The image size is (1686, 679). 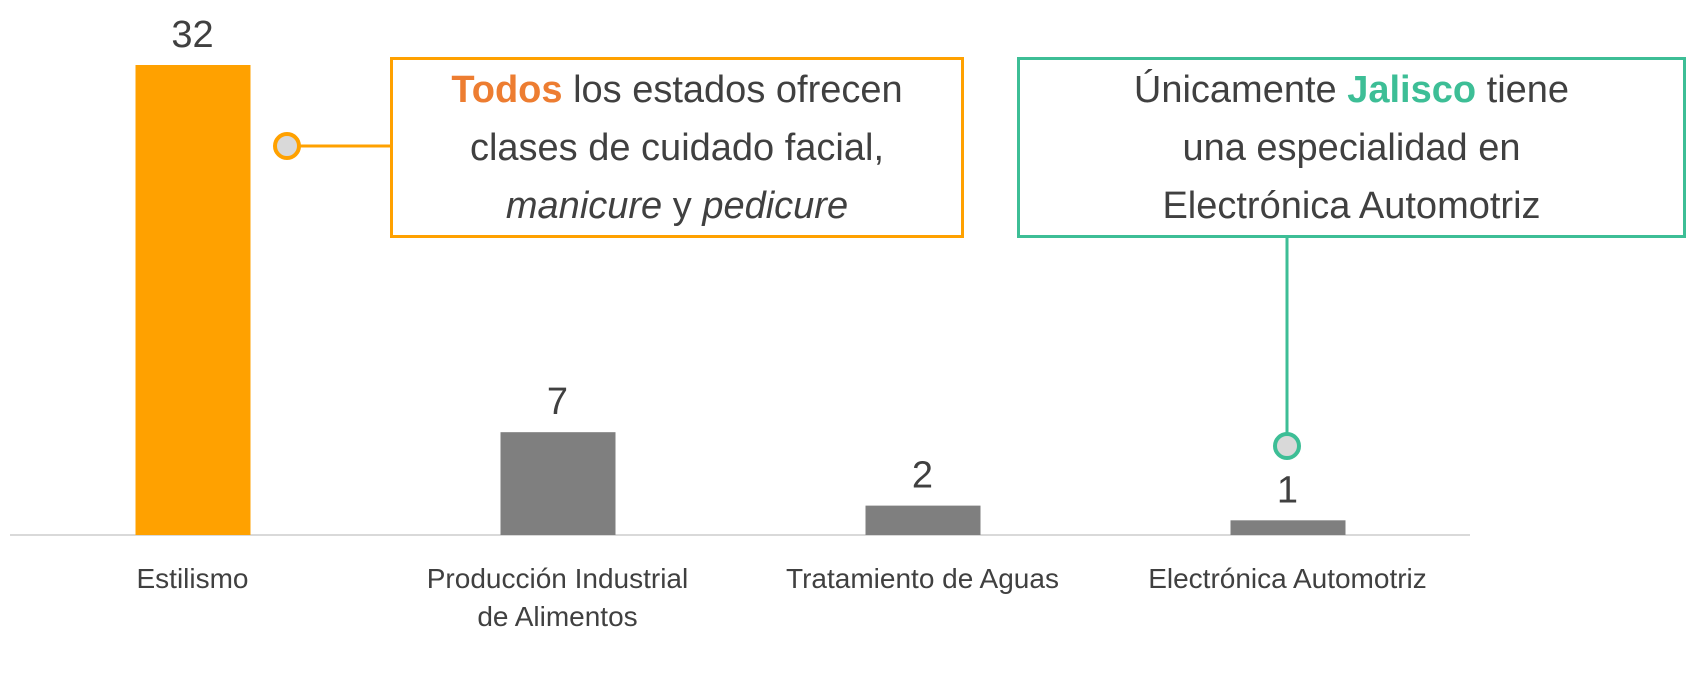 What do you see at coordinates (192, 578) in the screenshot?
I see `x-tick-label: Estilismo` at bounding box center [192, 578].